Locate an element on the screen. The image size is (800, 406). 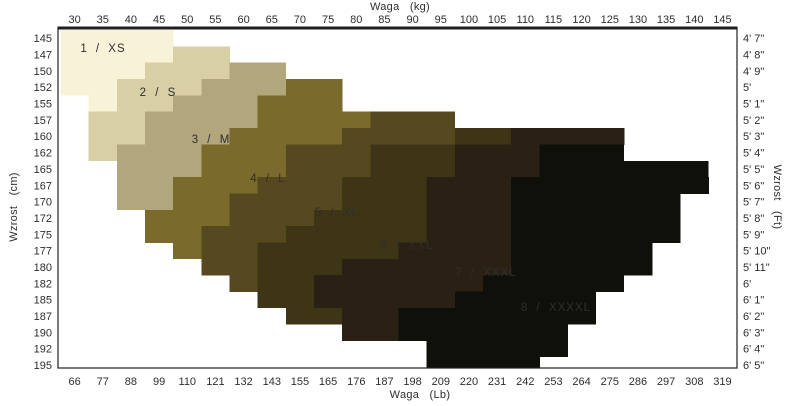
tick-cm: 165 is located at coordinates (43, 170).